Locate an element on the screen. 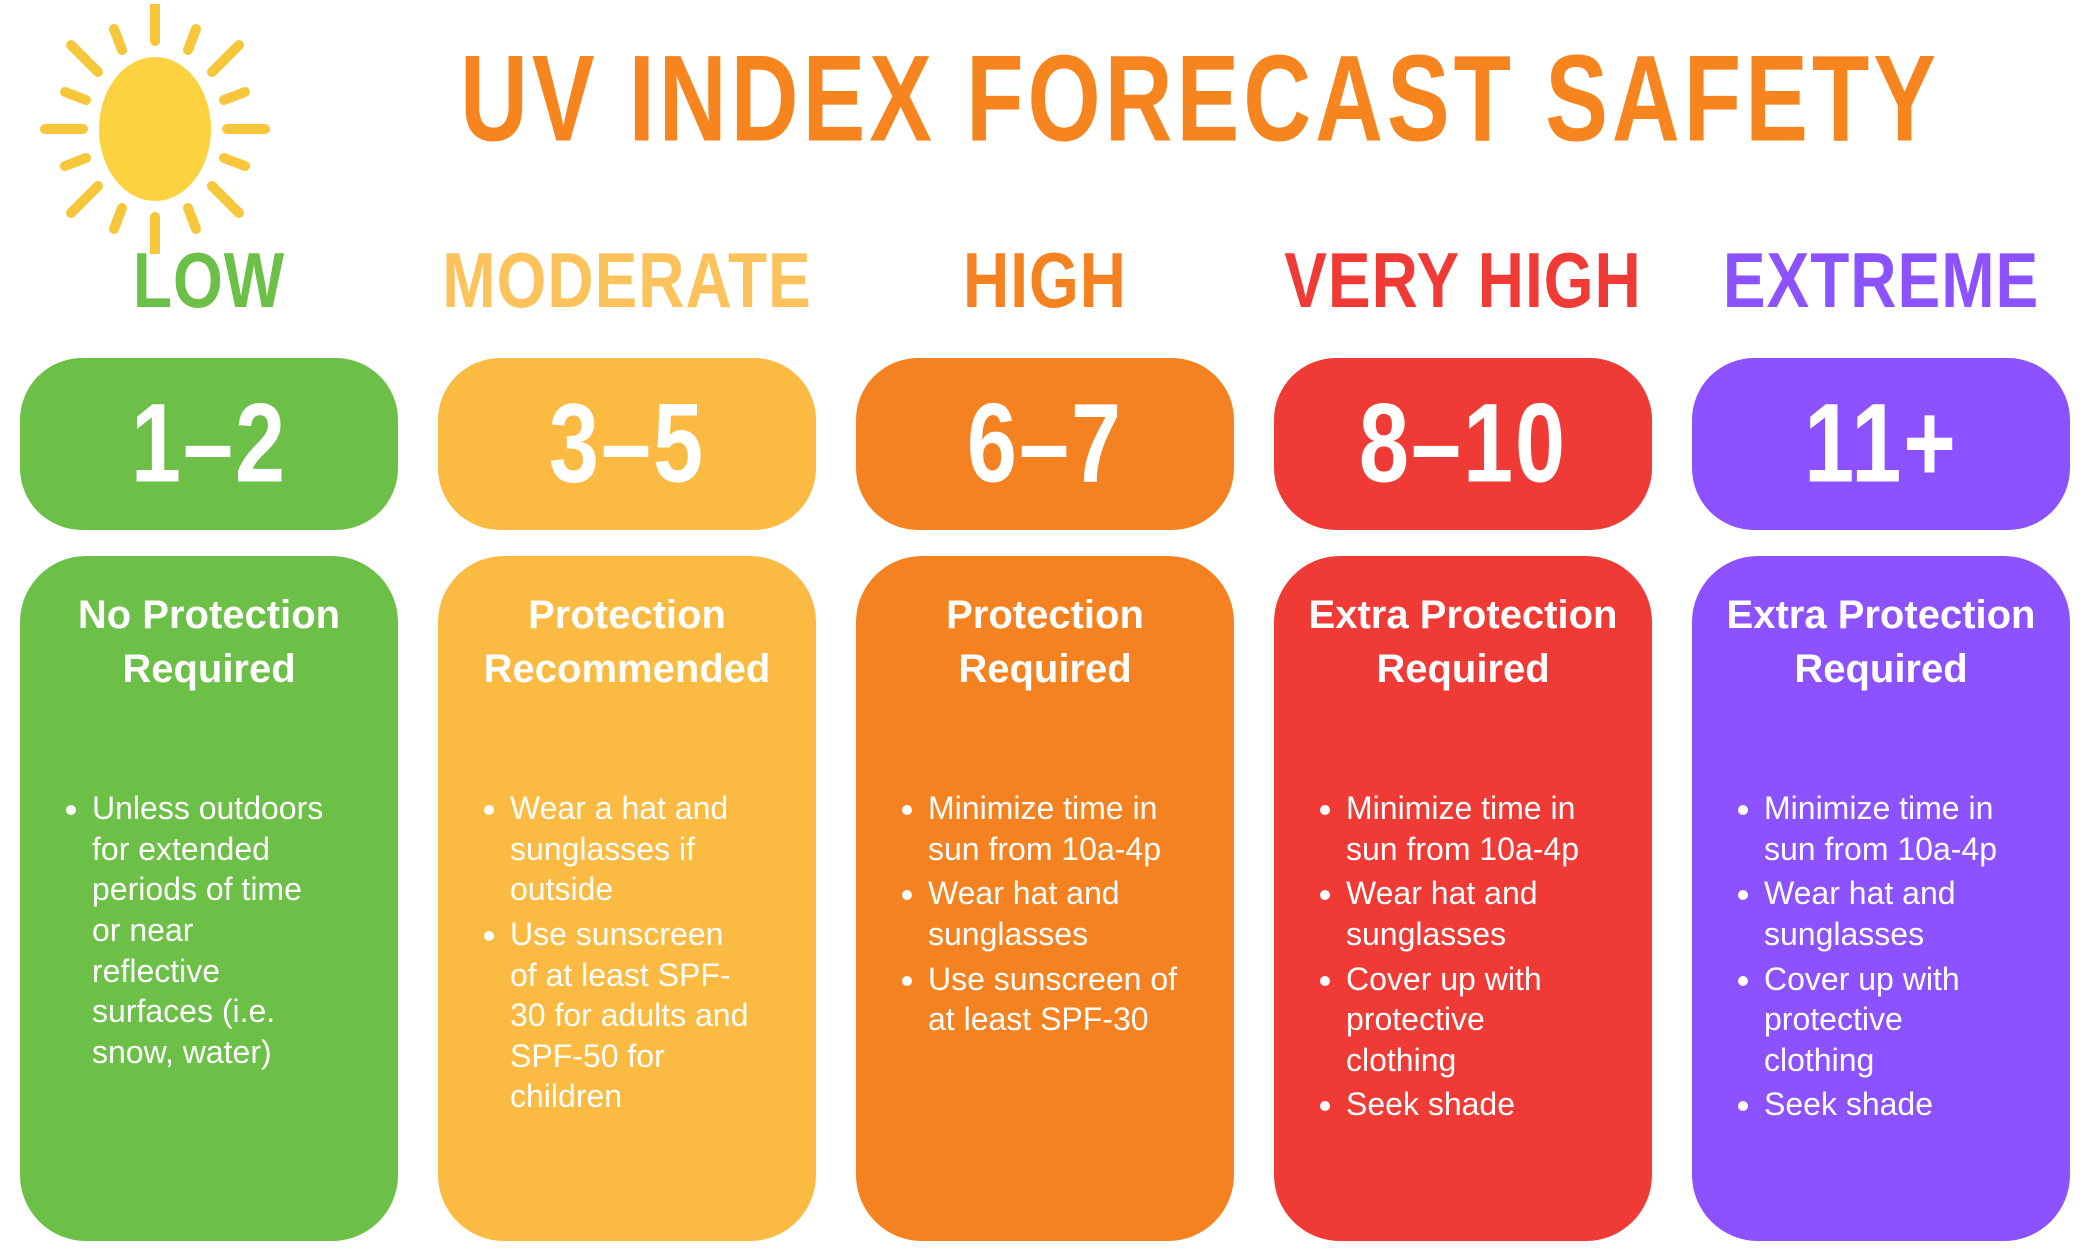 This screenshot has width=2090, height=1257. sun-icon is located at coordinates (155, 127).